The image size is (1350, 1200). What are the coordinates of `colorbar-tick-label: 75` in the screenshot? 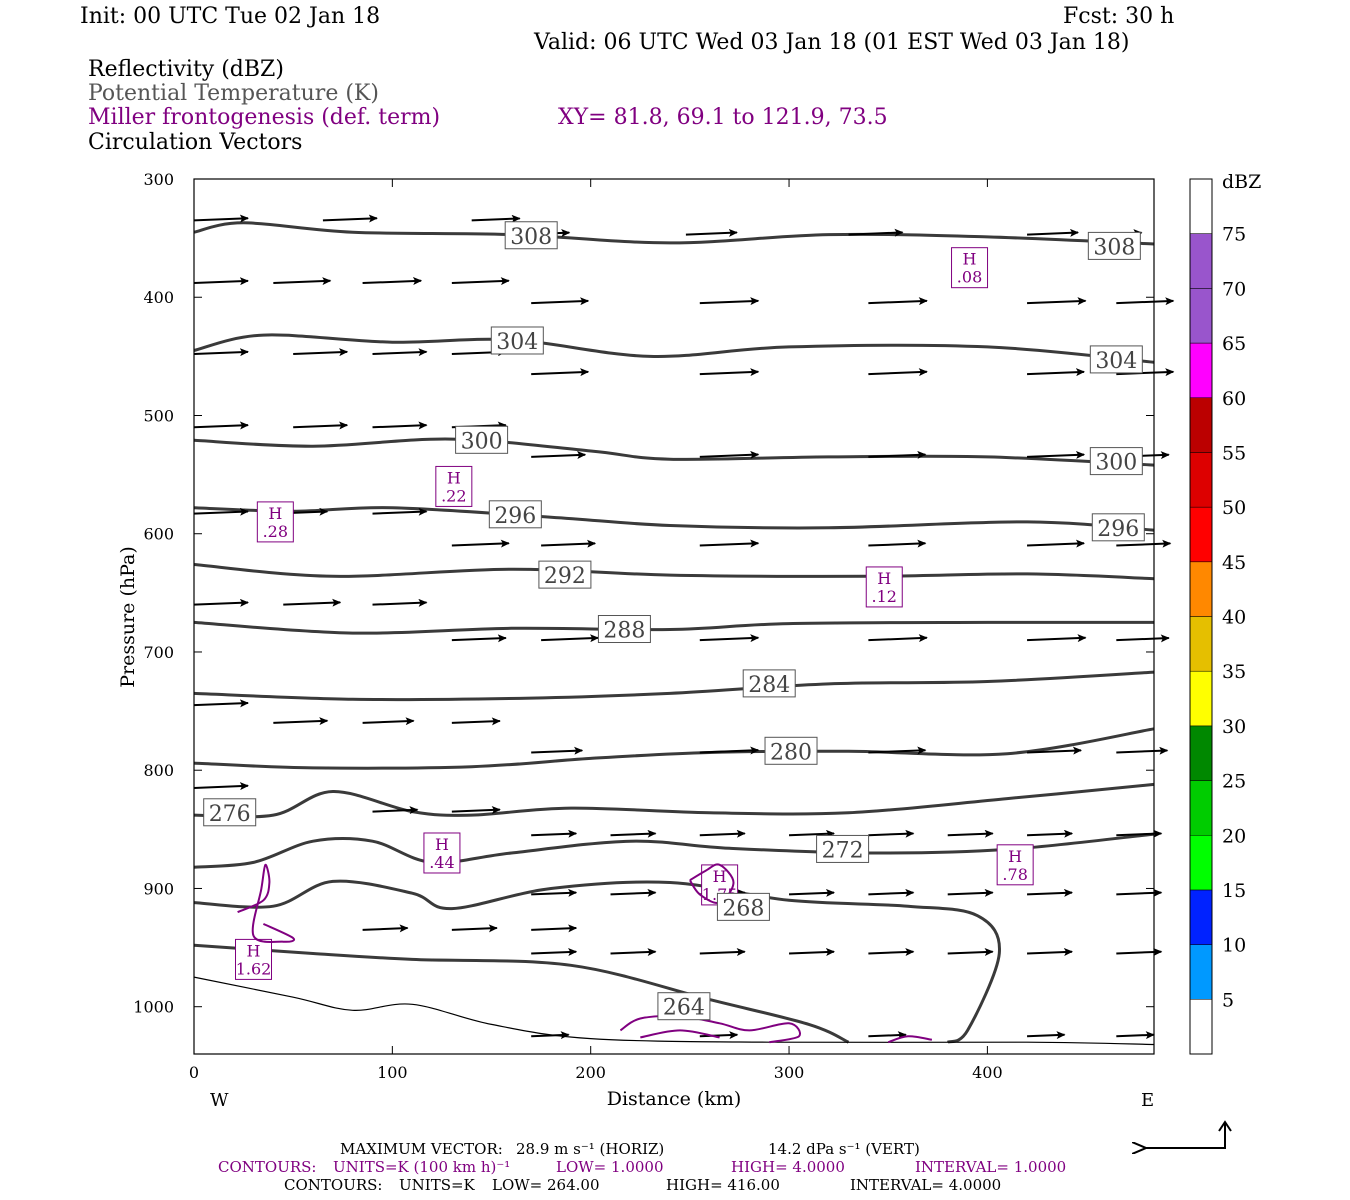 It's located at (1234, 235).